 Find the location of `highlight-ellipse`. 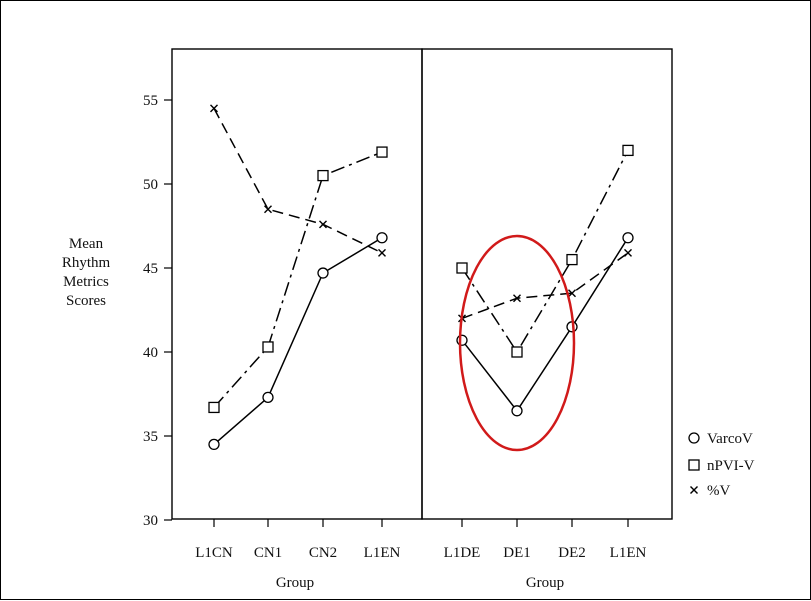

highlight-ellipse is located at coordinates (517, 343).